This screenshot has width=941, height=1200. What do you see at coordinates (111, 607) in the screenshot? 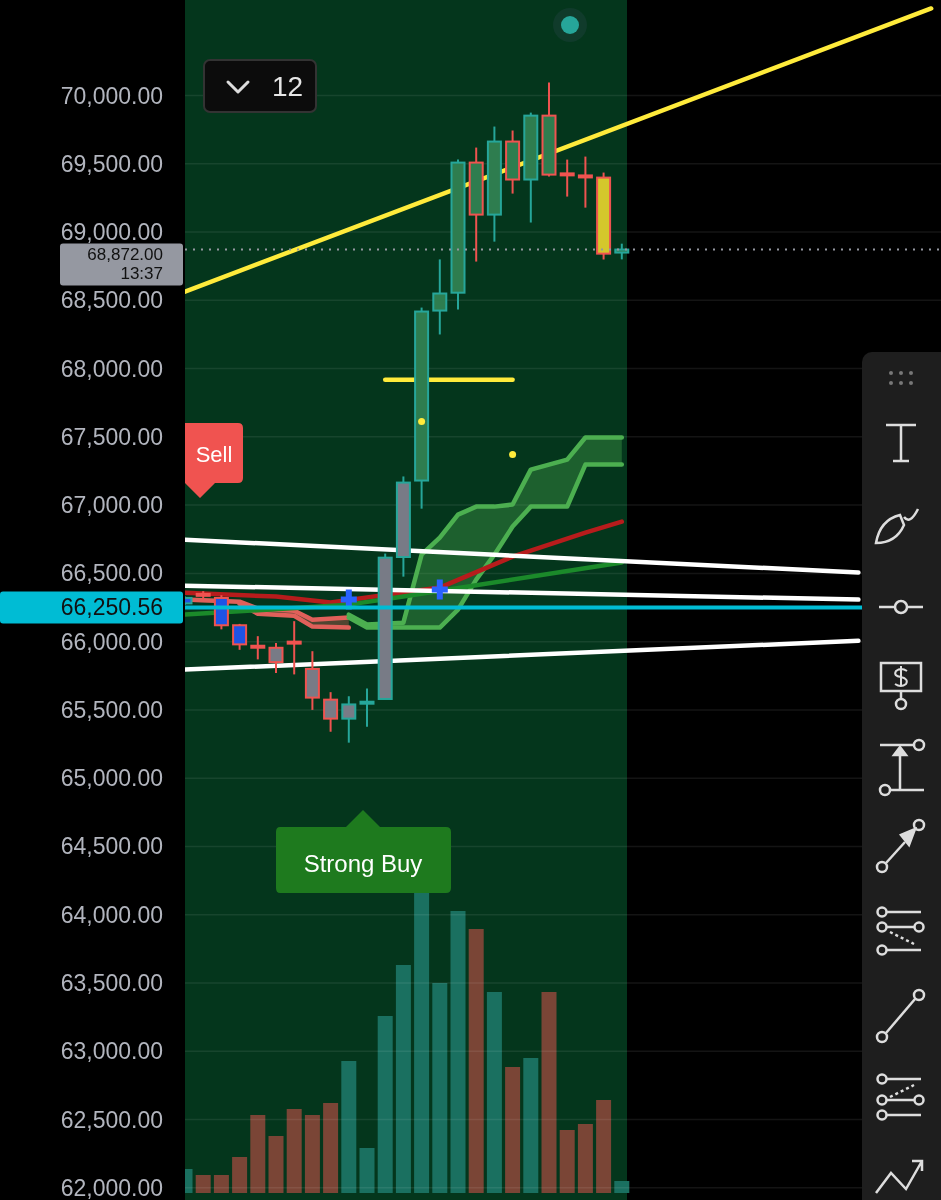
I see `ref-line-label: 66,250.56` at bounding box center [111, 607].